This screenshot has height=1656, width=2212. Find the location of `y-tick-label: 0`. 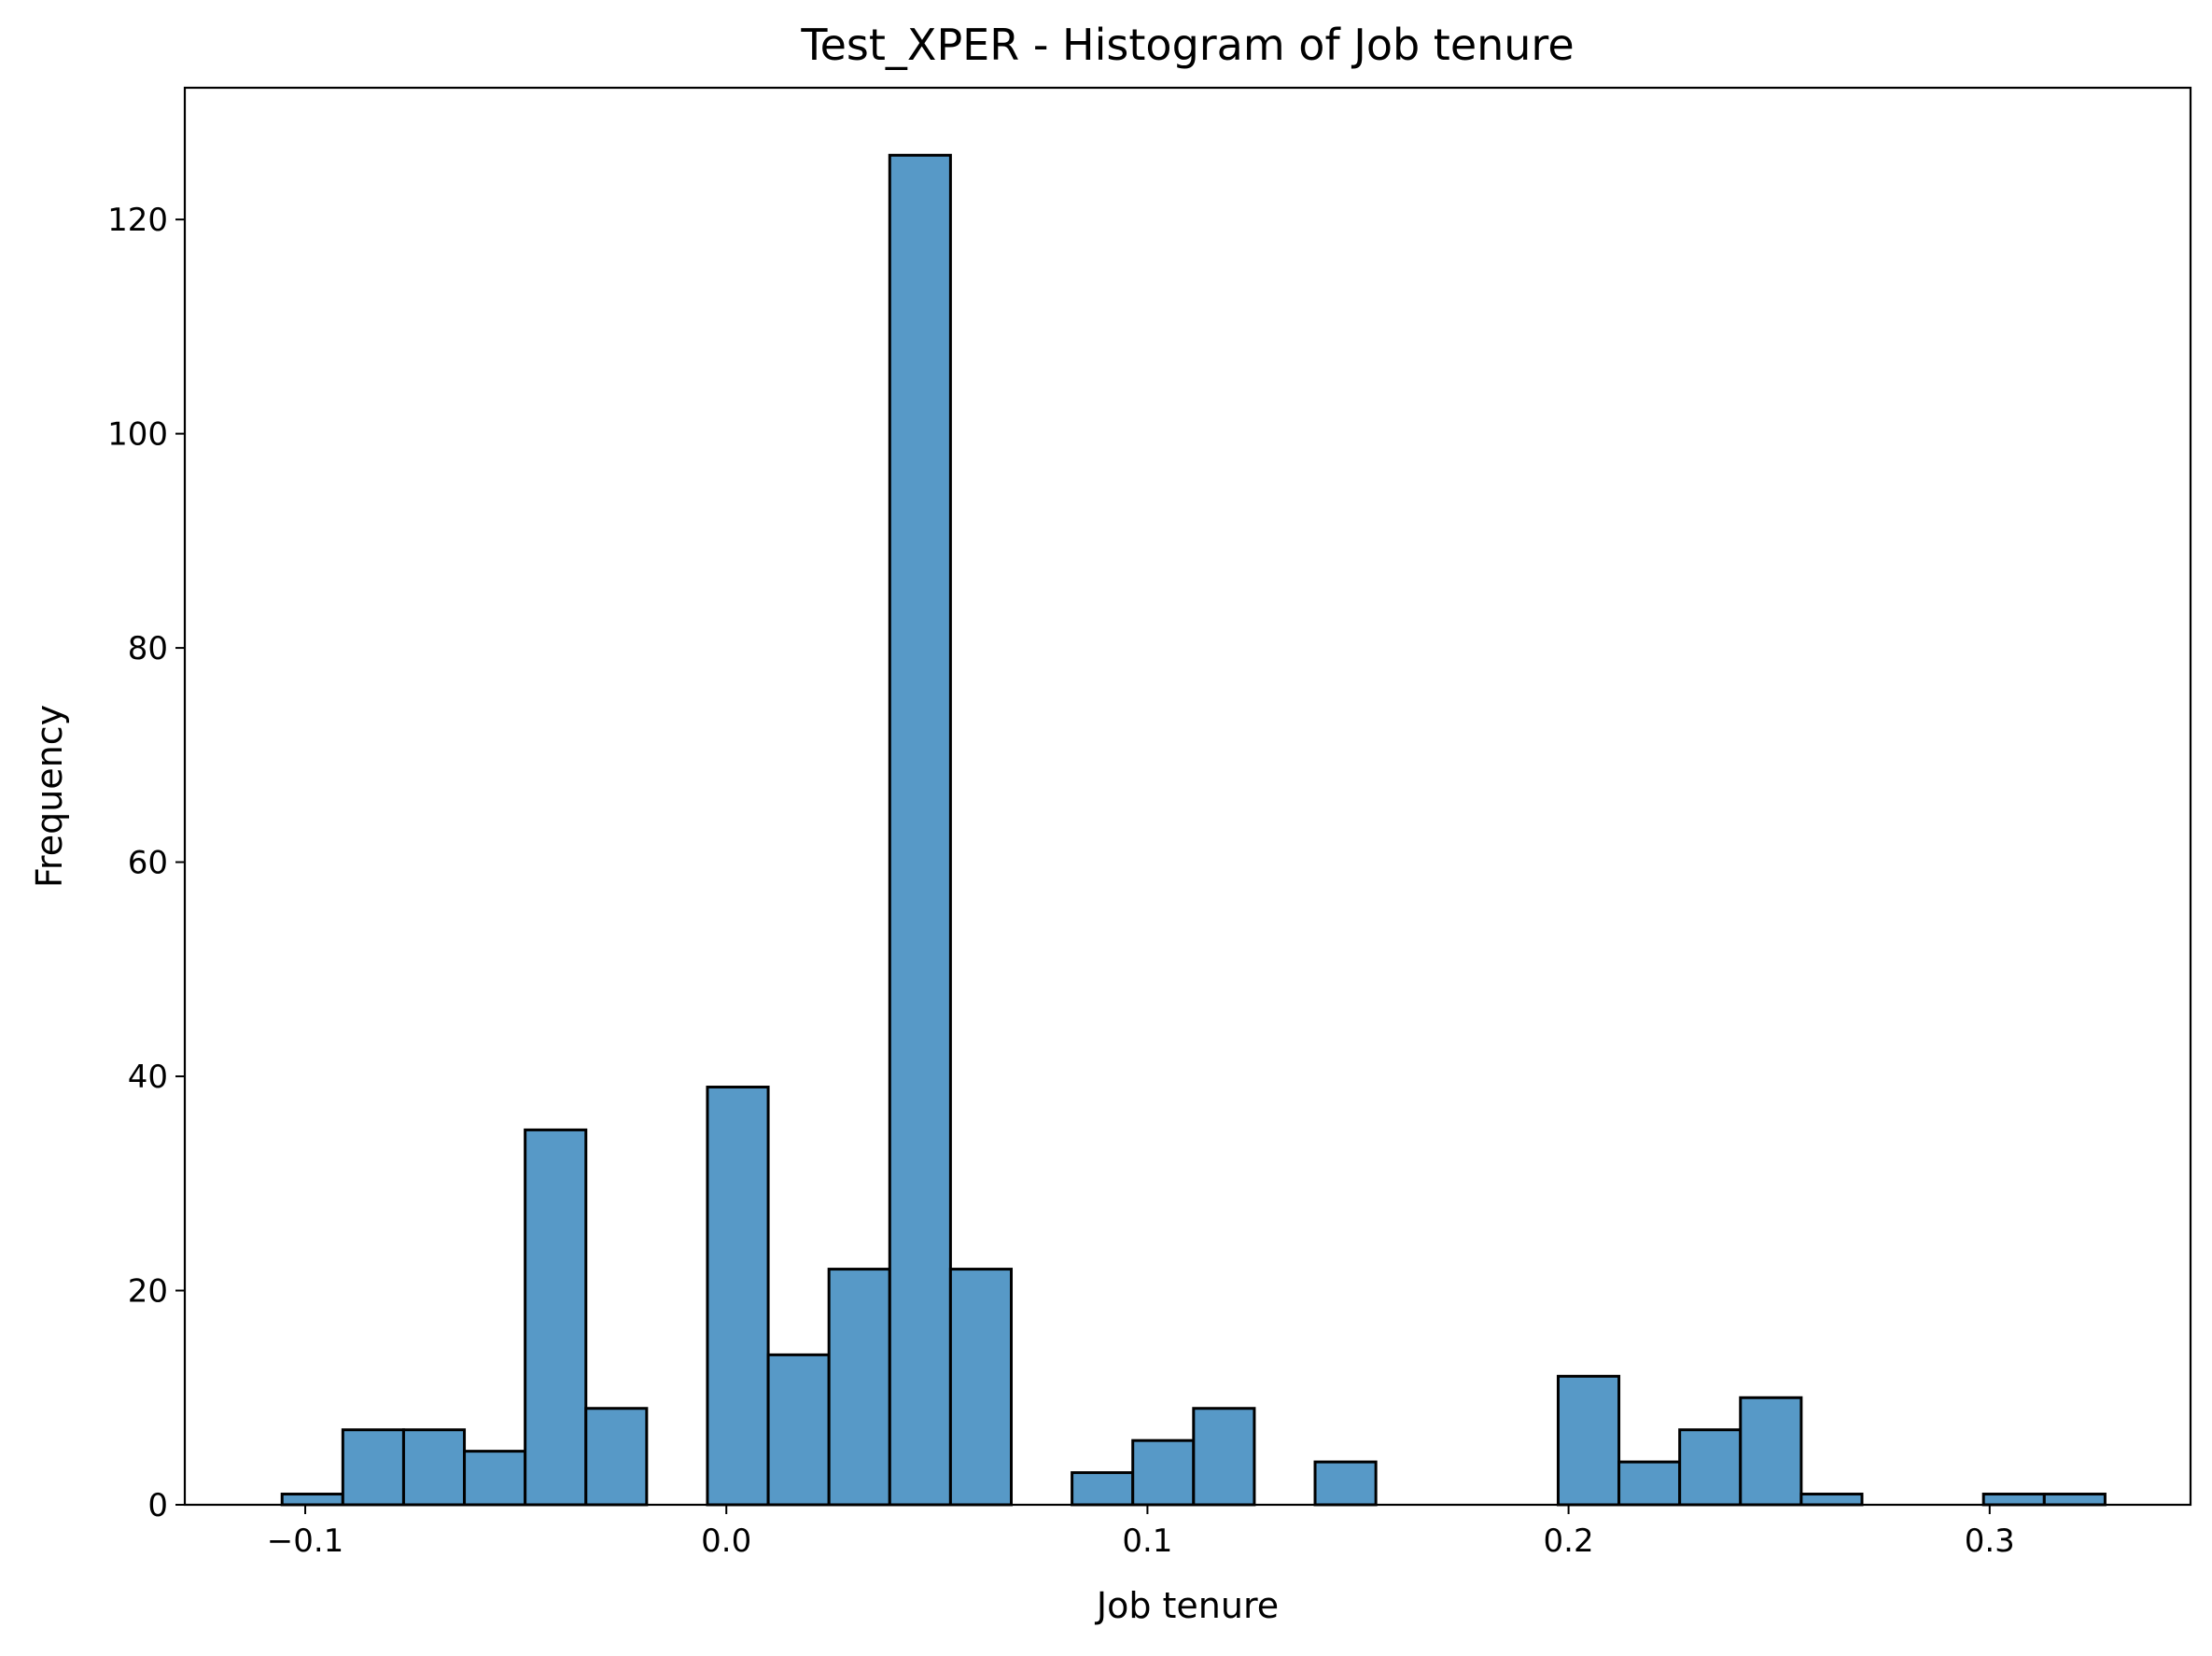

y-tick-label: 0 is located at coordinates (157, 1506).